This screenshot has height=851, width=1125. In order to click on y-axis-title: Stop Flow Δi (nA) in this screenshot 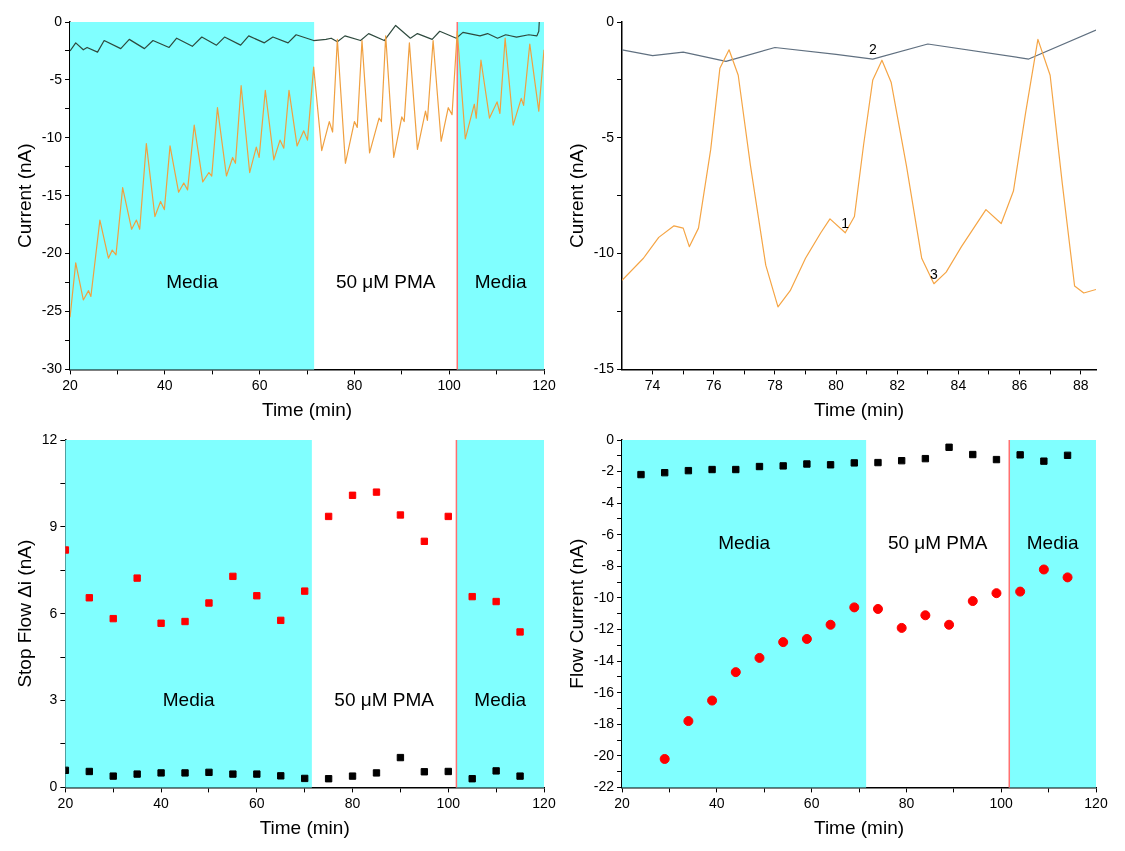, I will do `click(24, 613)`.